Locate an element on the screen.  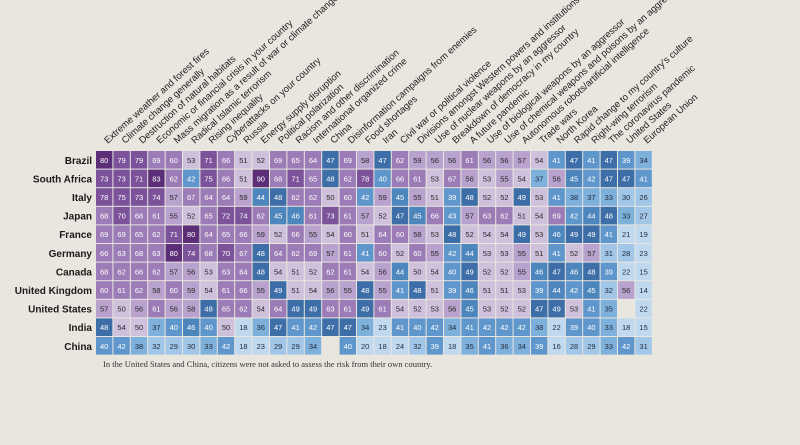
cell-value-label: 70 is located at coordinates (121, 216).